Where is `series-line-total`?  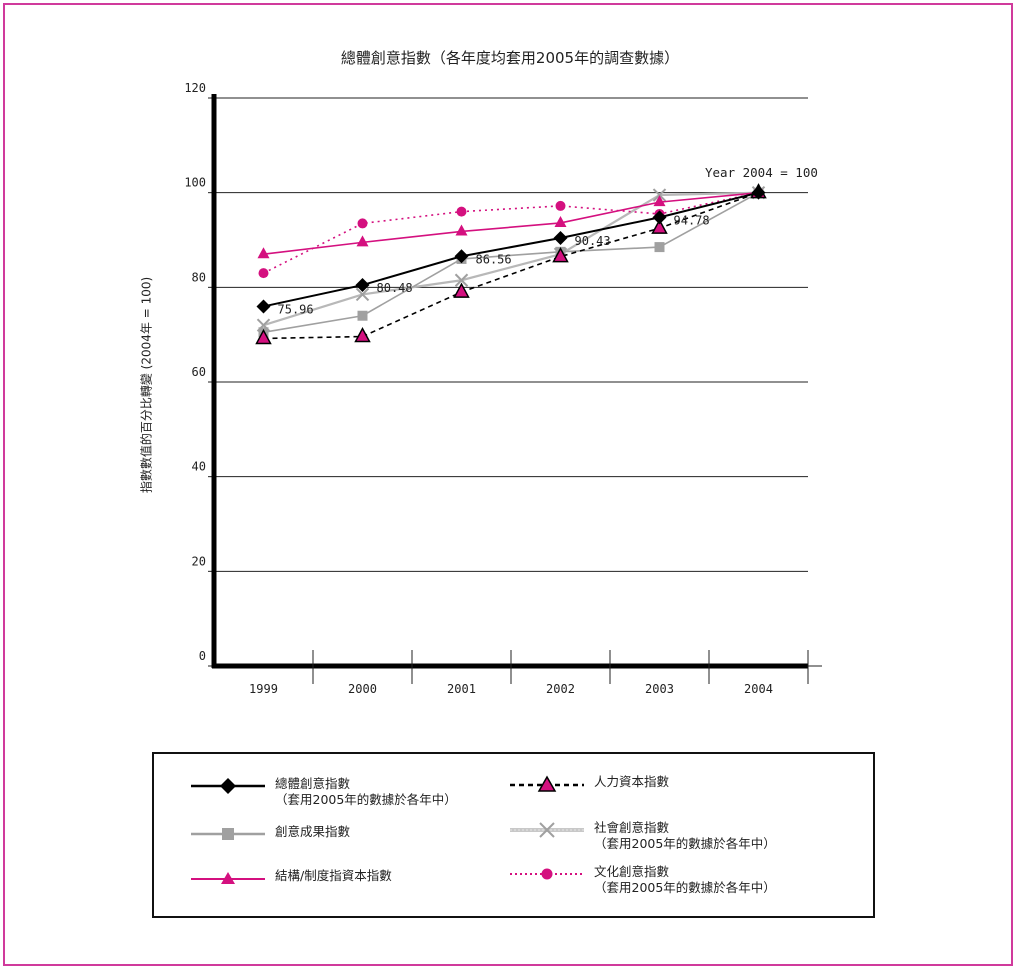 series-line-total is located at coordinates (511, 249).